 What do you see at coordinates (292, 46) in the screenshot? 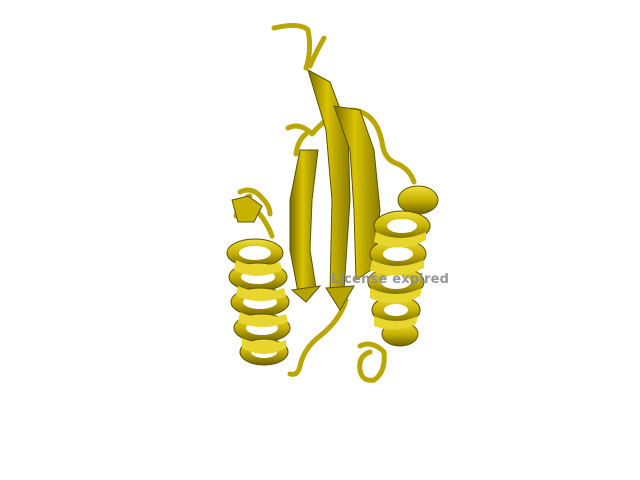
I see `n-terminal-loop` at bounding box center [292, 46].